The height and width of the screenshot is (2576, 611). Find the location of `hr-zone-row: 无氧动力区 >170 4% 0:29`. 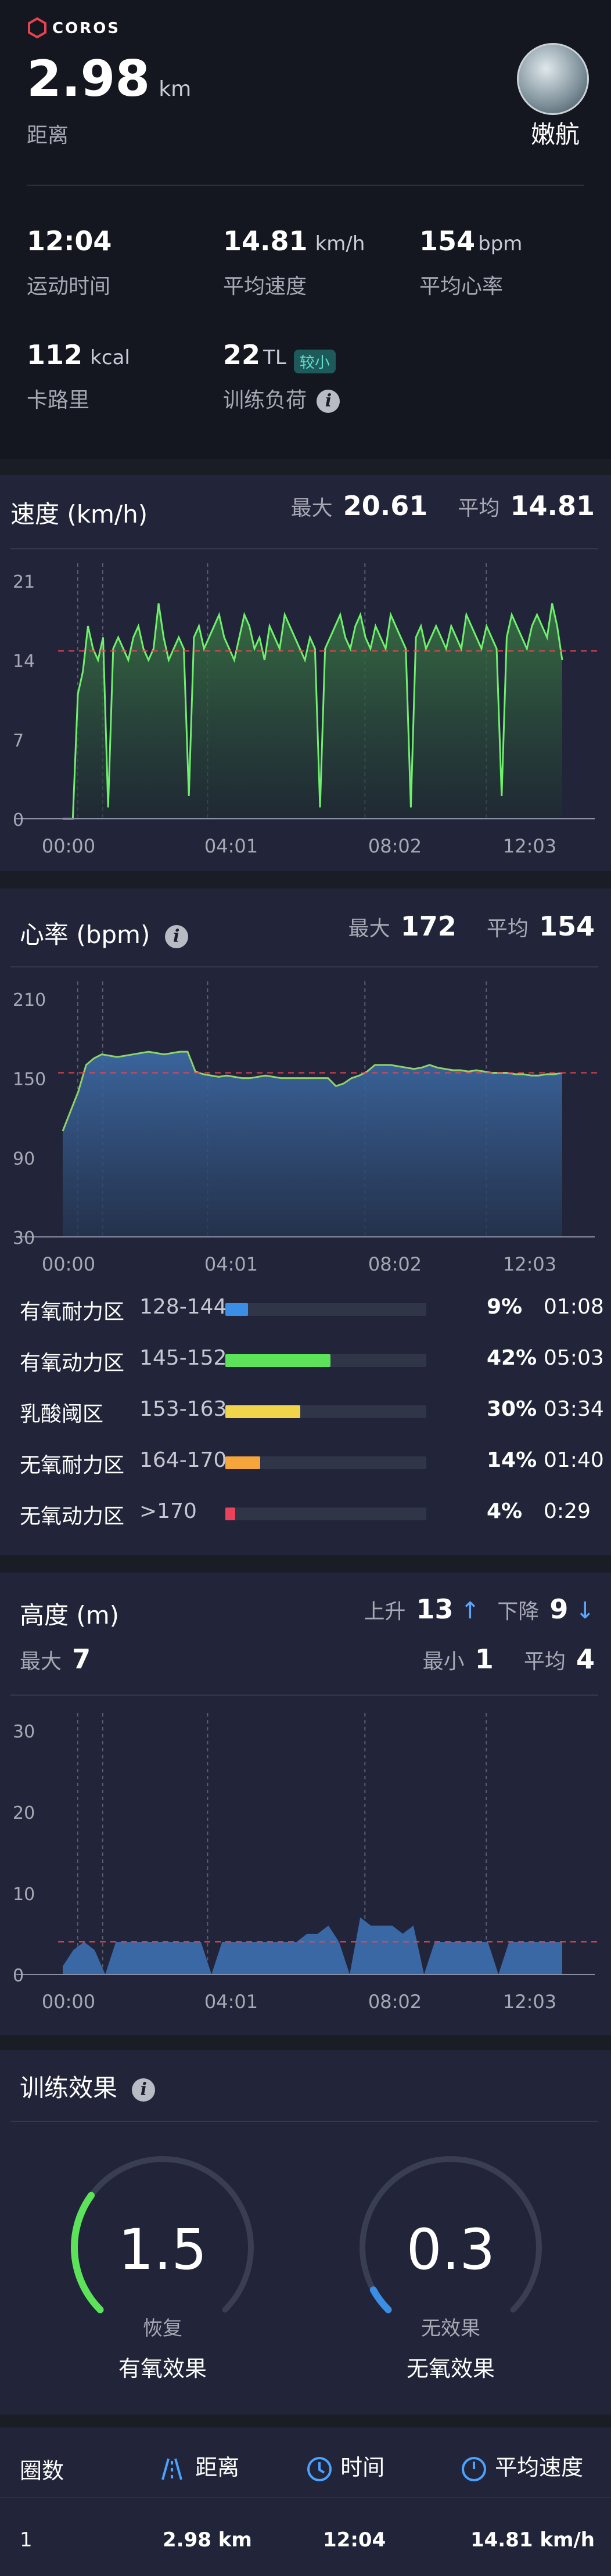

hr-zone-row: 无氧动力区 >170 4% 0:29 is located at coordinates (305, 1519).